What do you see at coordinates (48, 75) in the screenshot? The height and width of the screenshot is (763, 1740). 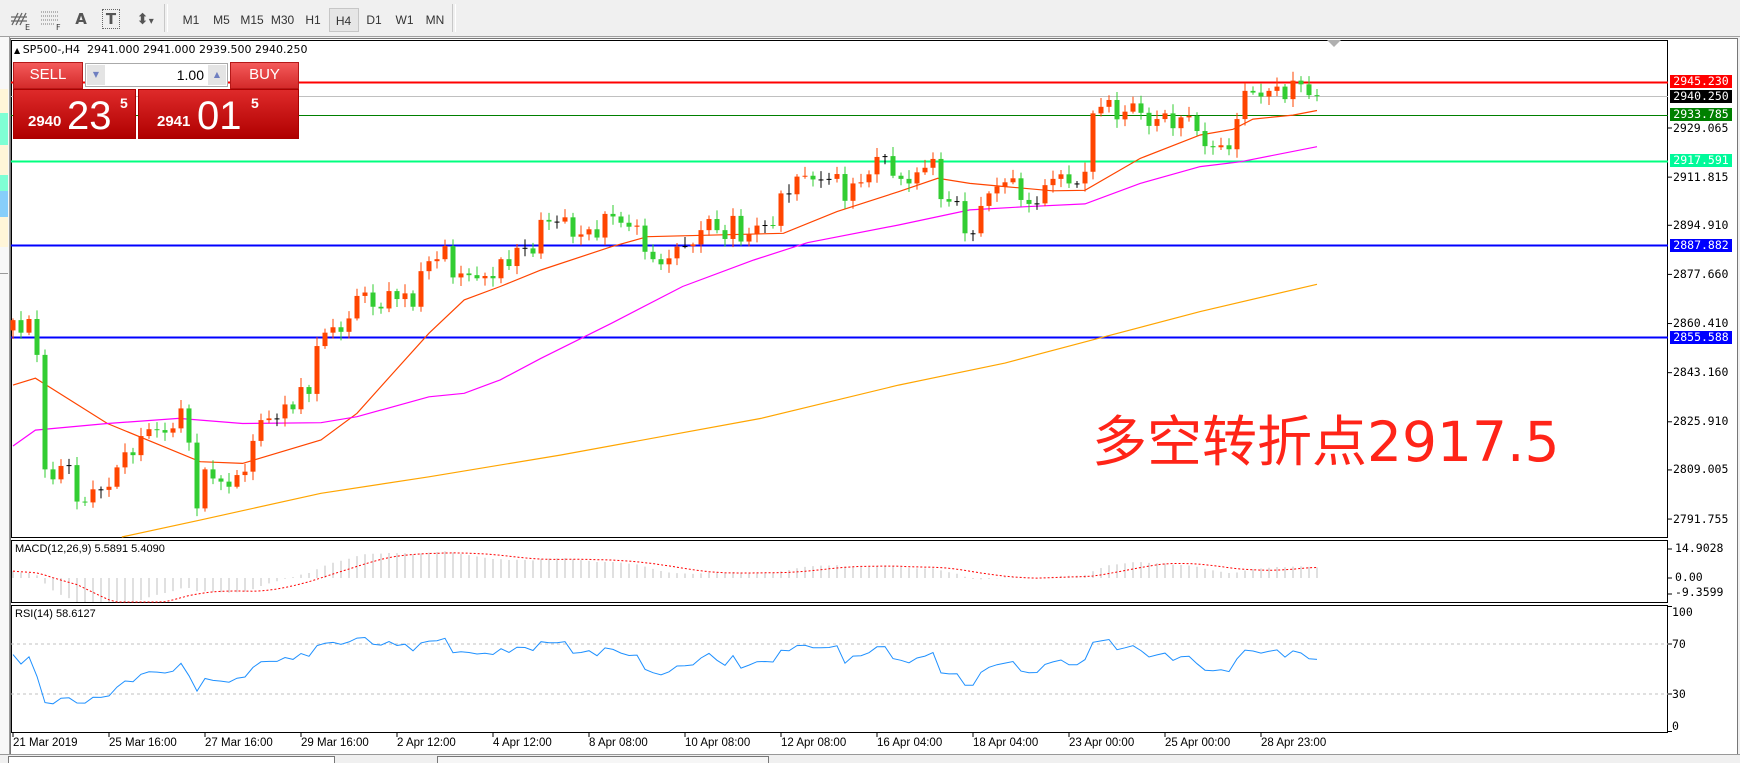 I see `sell-button: SELL` at bounding box center [48, 75].